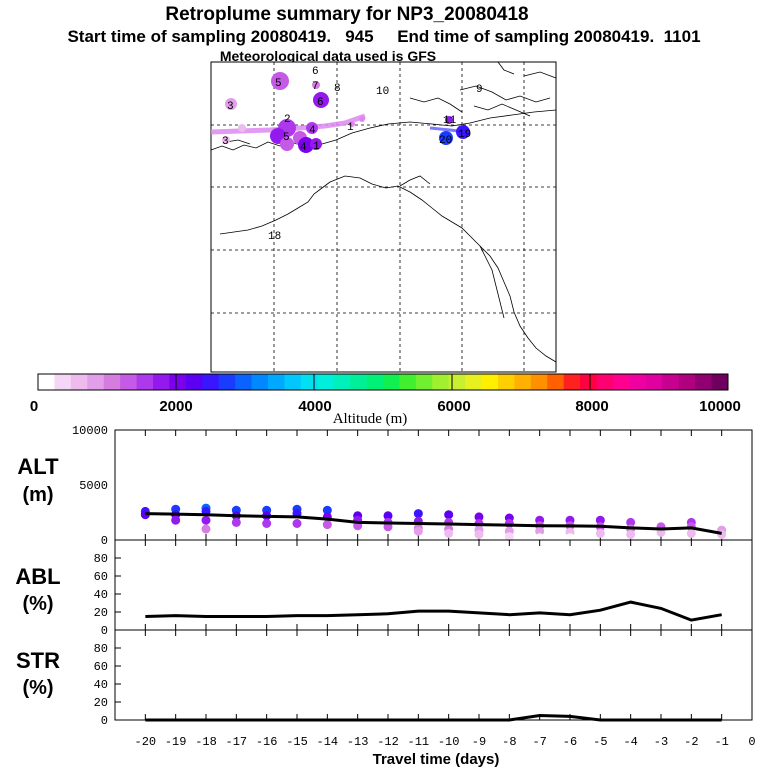 This screenshot has width=768, height=768. Describe the element at coordinates (436, 759) in the screenshot. I see `x-axis-label: Travel time (days)` at that location.